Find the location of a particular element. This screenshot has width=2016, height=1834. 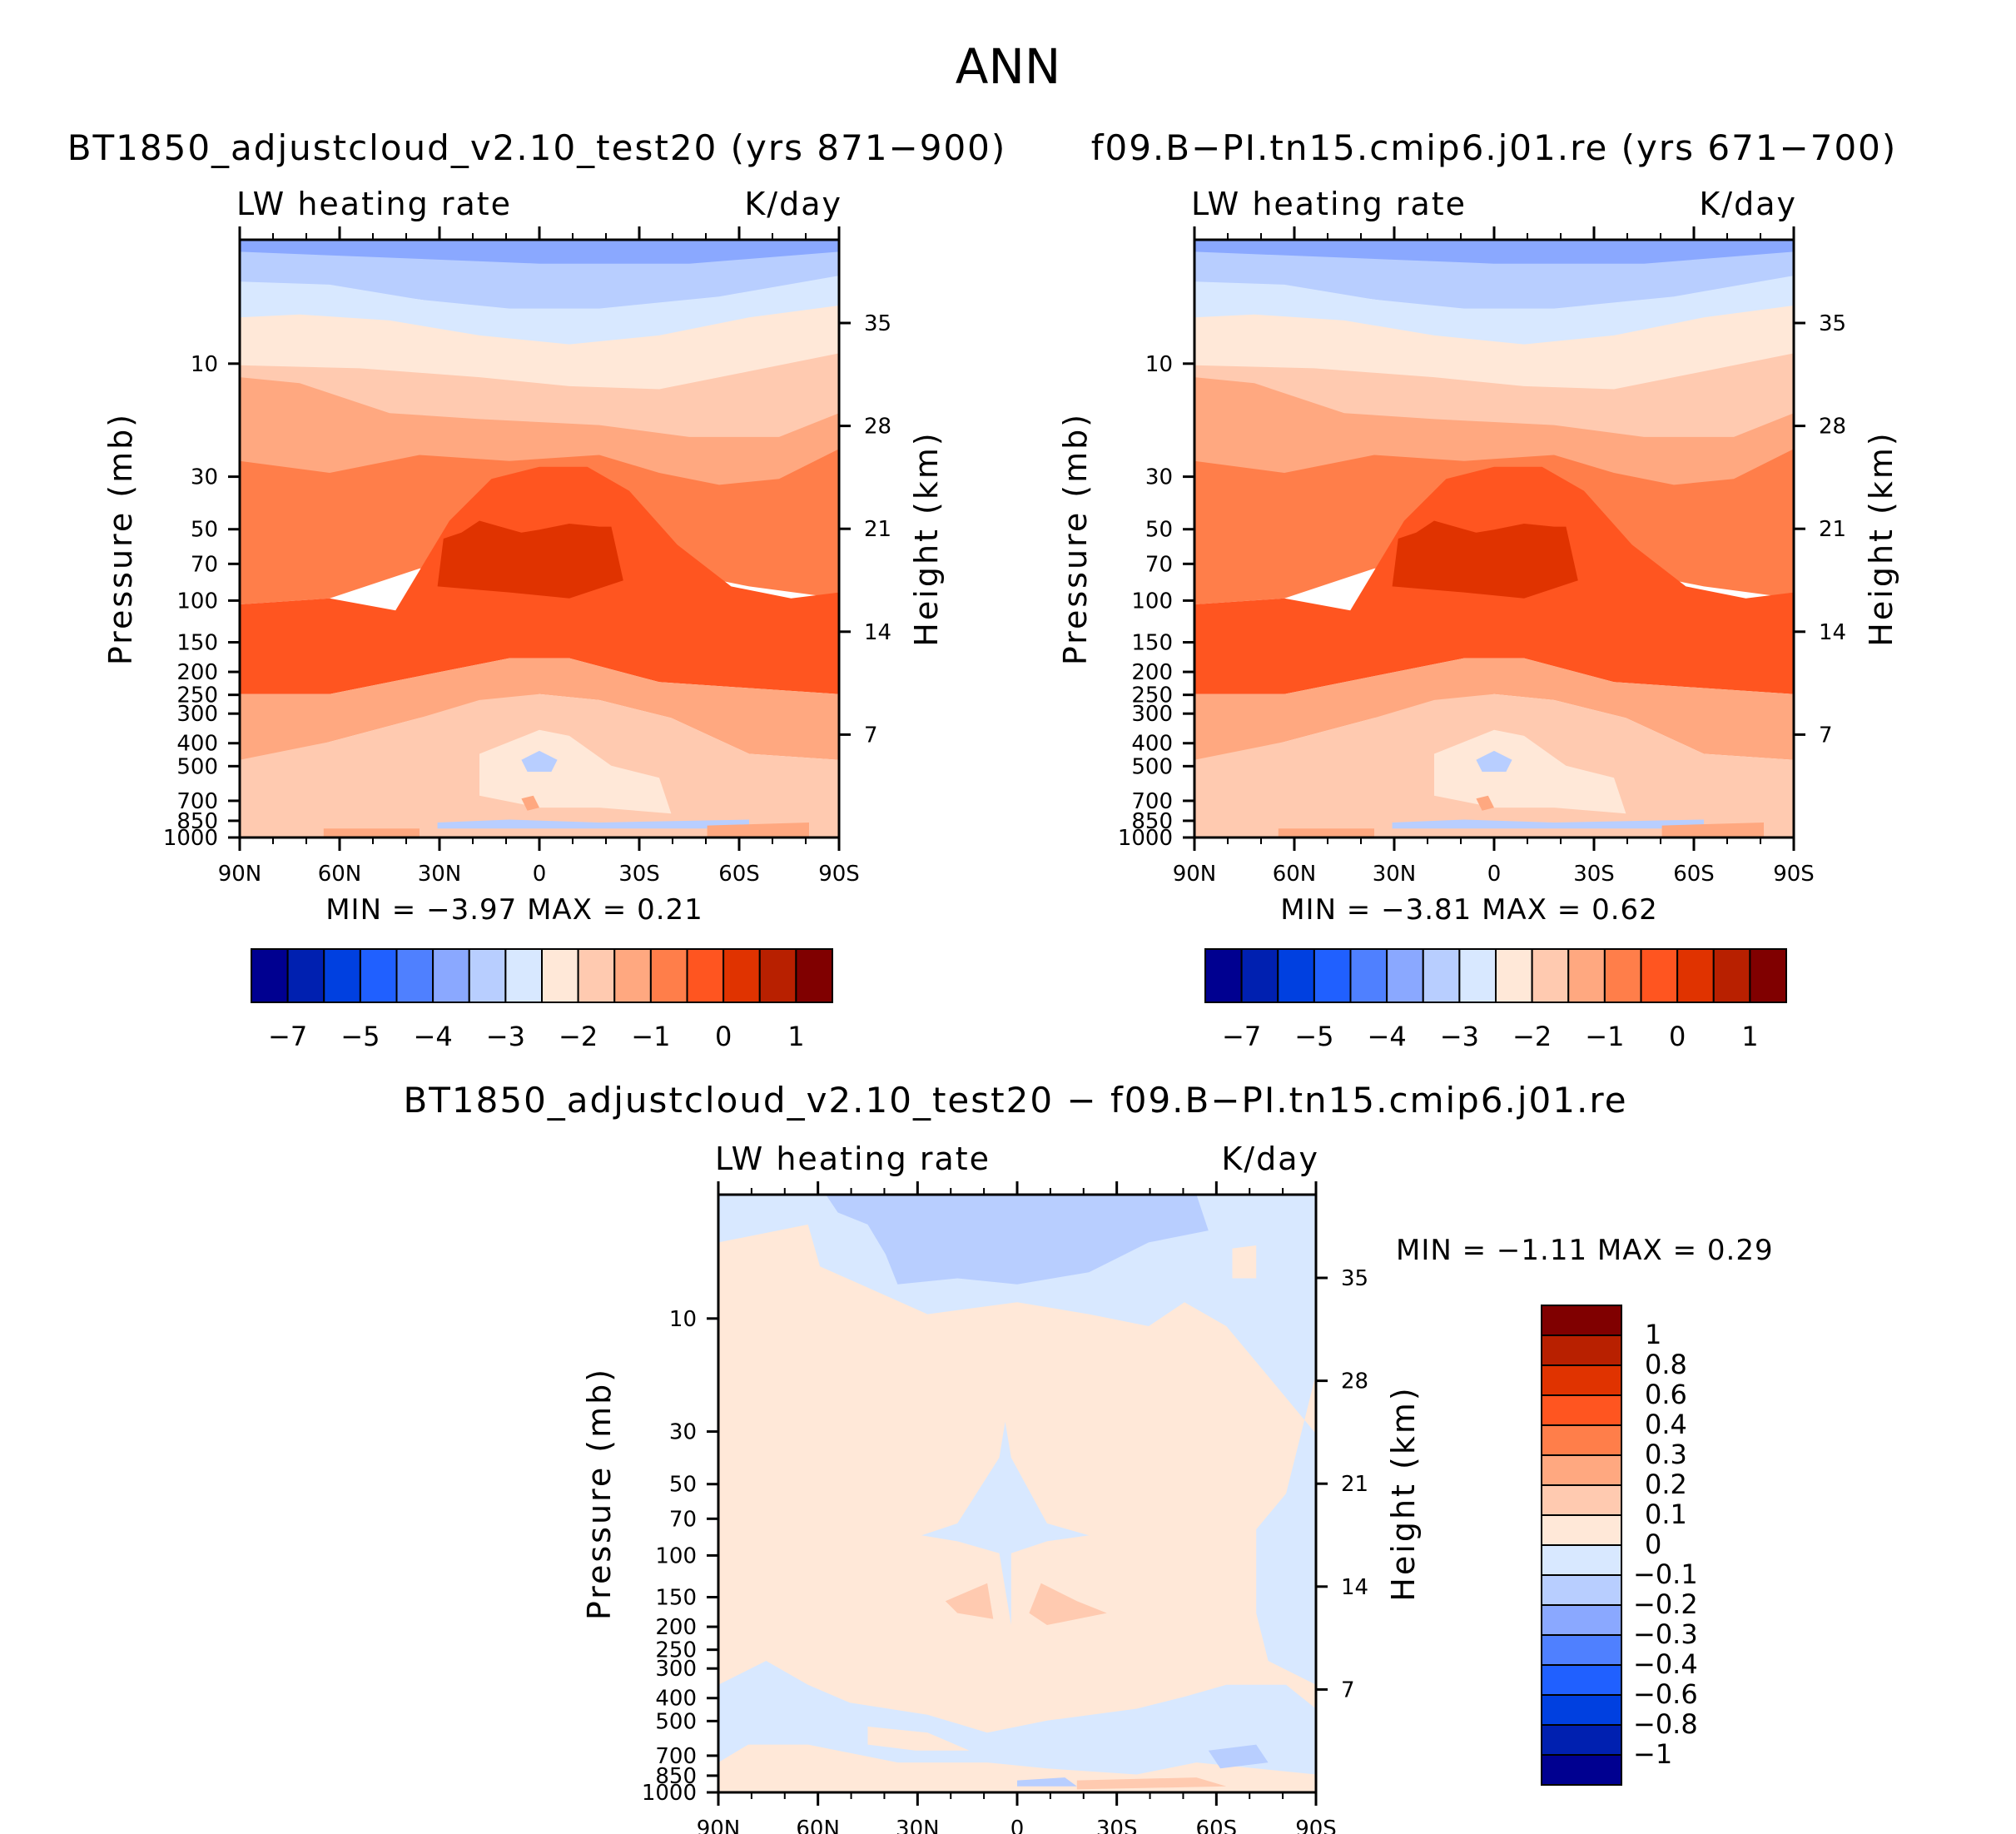

y-tick-label: 100 is located at coordinates (1152, 601).